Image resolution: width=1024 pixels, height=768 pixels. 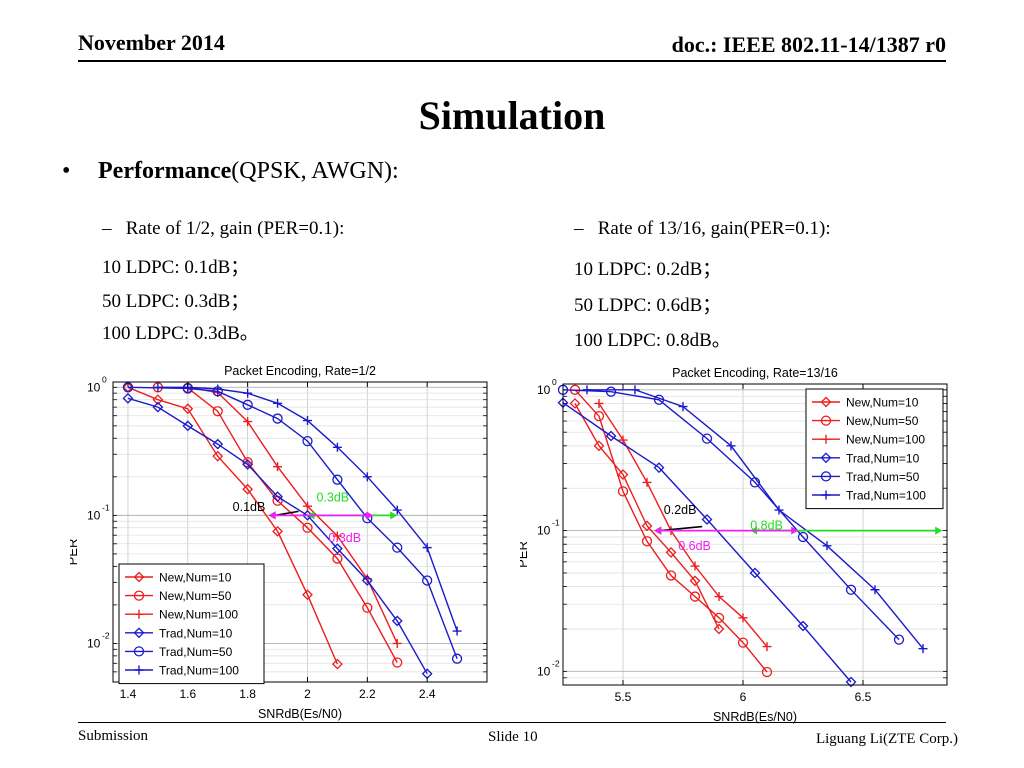 What do you see at coordinates (187, 694) in the screenshot?
I see `x-tick-label: 1.6` at bounding box center [187, 694].